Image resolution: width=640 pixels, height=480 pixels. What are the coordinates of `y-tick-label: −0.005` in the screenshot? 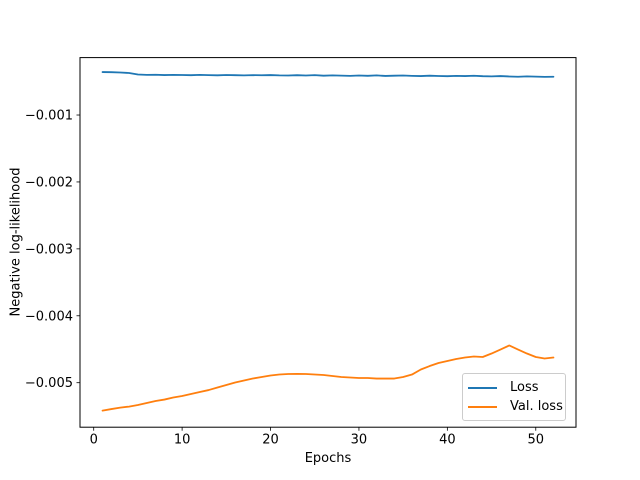 It's located at (49, 383).